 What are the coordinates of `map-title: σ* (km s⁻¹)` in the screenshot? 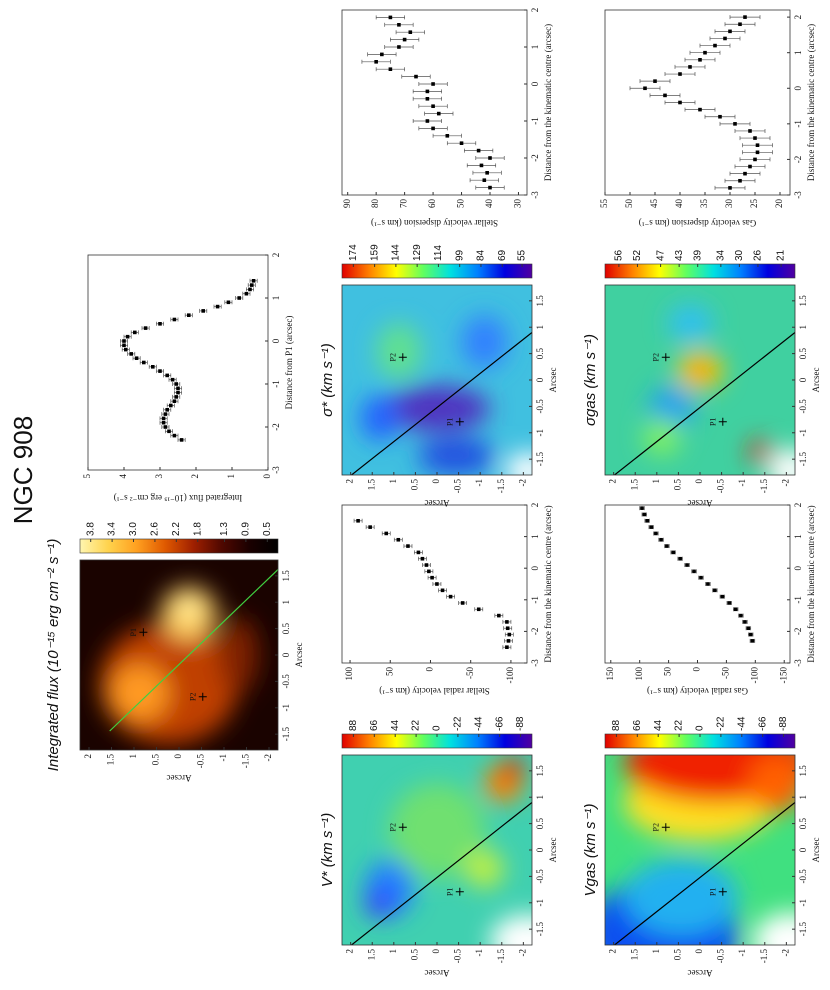 It's located at (327, 380).